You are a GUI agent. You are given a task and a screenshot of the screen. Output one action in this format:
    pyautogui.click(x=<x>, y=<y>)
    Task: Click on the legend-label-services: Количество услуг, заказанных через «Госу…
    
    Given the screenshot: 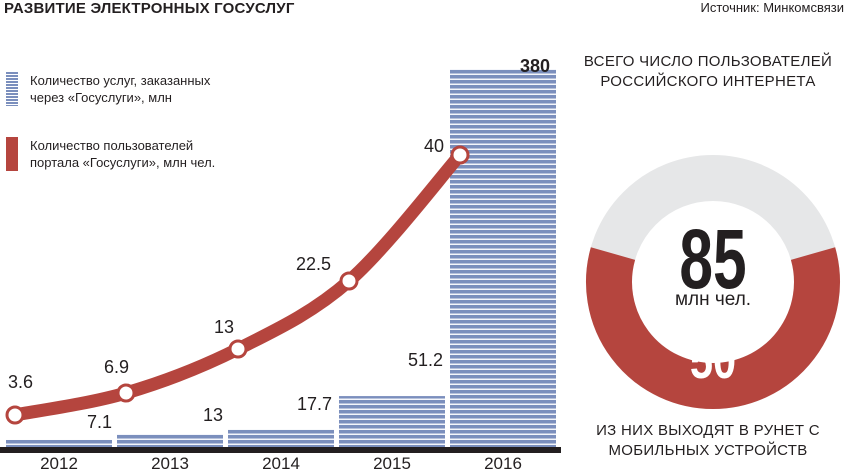 What is the action you would take?
    pyautogui.click(x=120, y=89)
    